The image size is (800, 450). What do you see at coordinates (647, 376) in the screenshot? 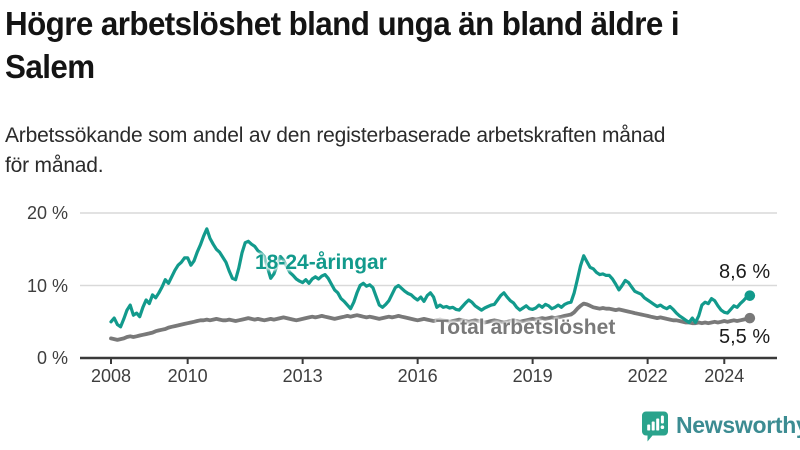
I see `x-tick-label: 2022` at bounding box center [647, 376].